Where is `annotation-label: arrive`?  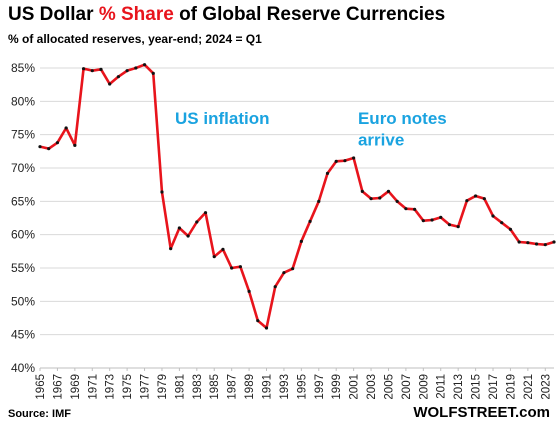
annotation-label: arrive is located at coordinates (381, 139).